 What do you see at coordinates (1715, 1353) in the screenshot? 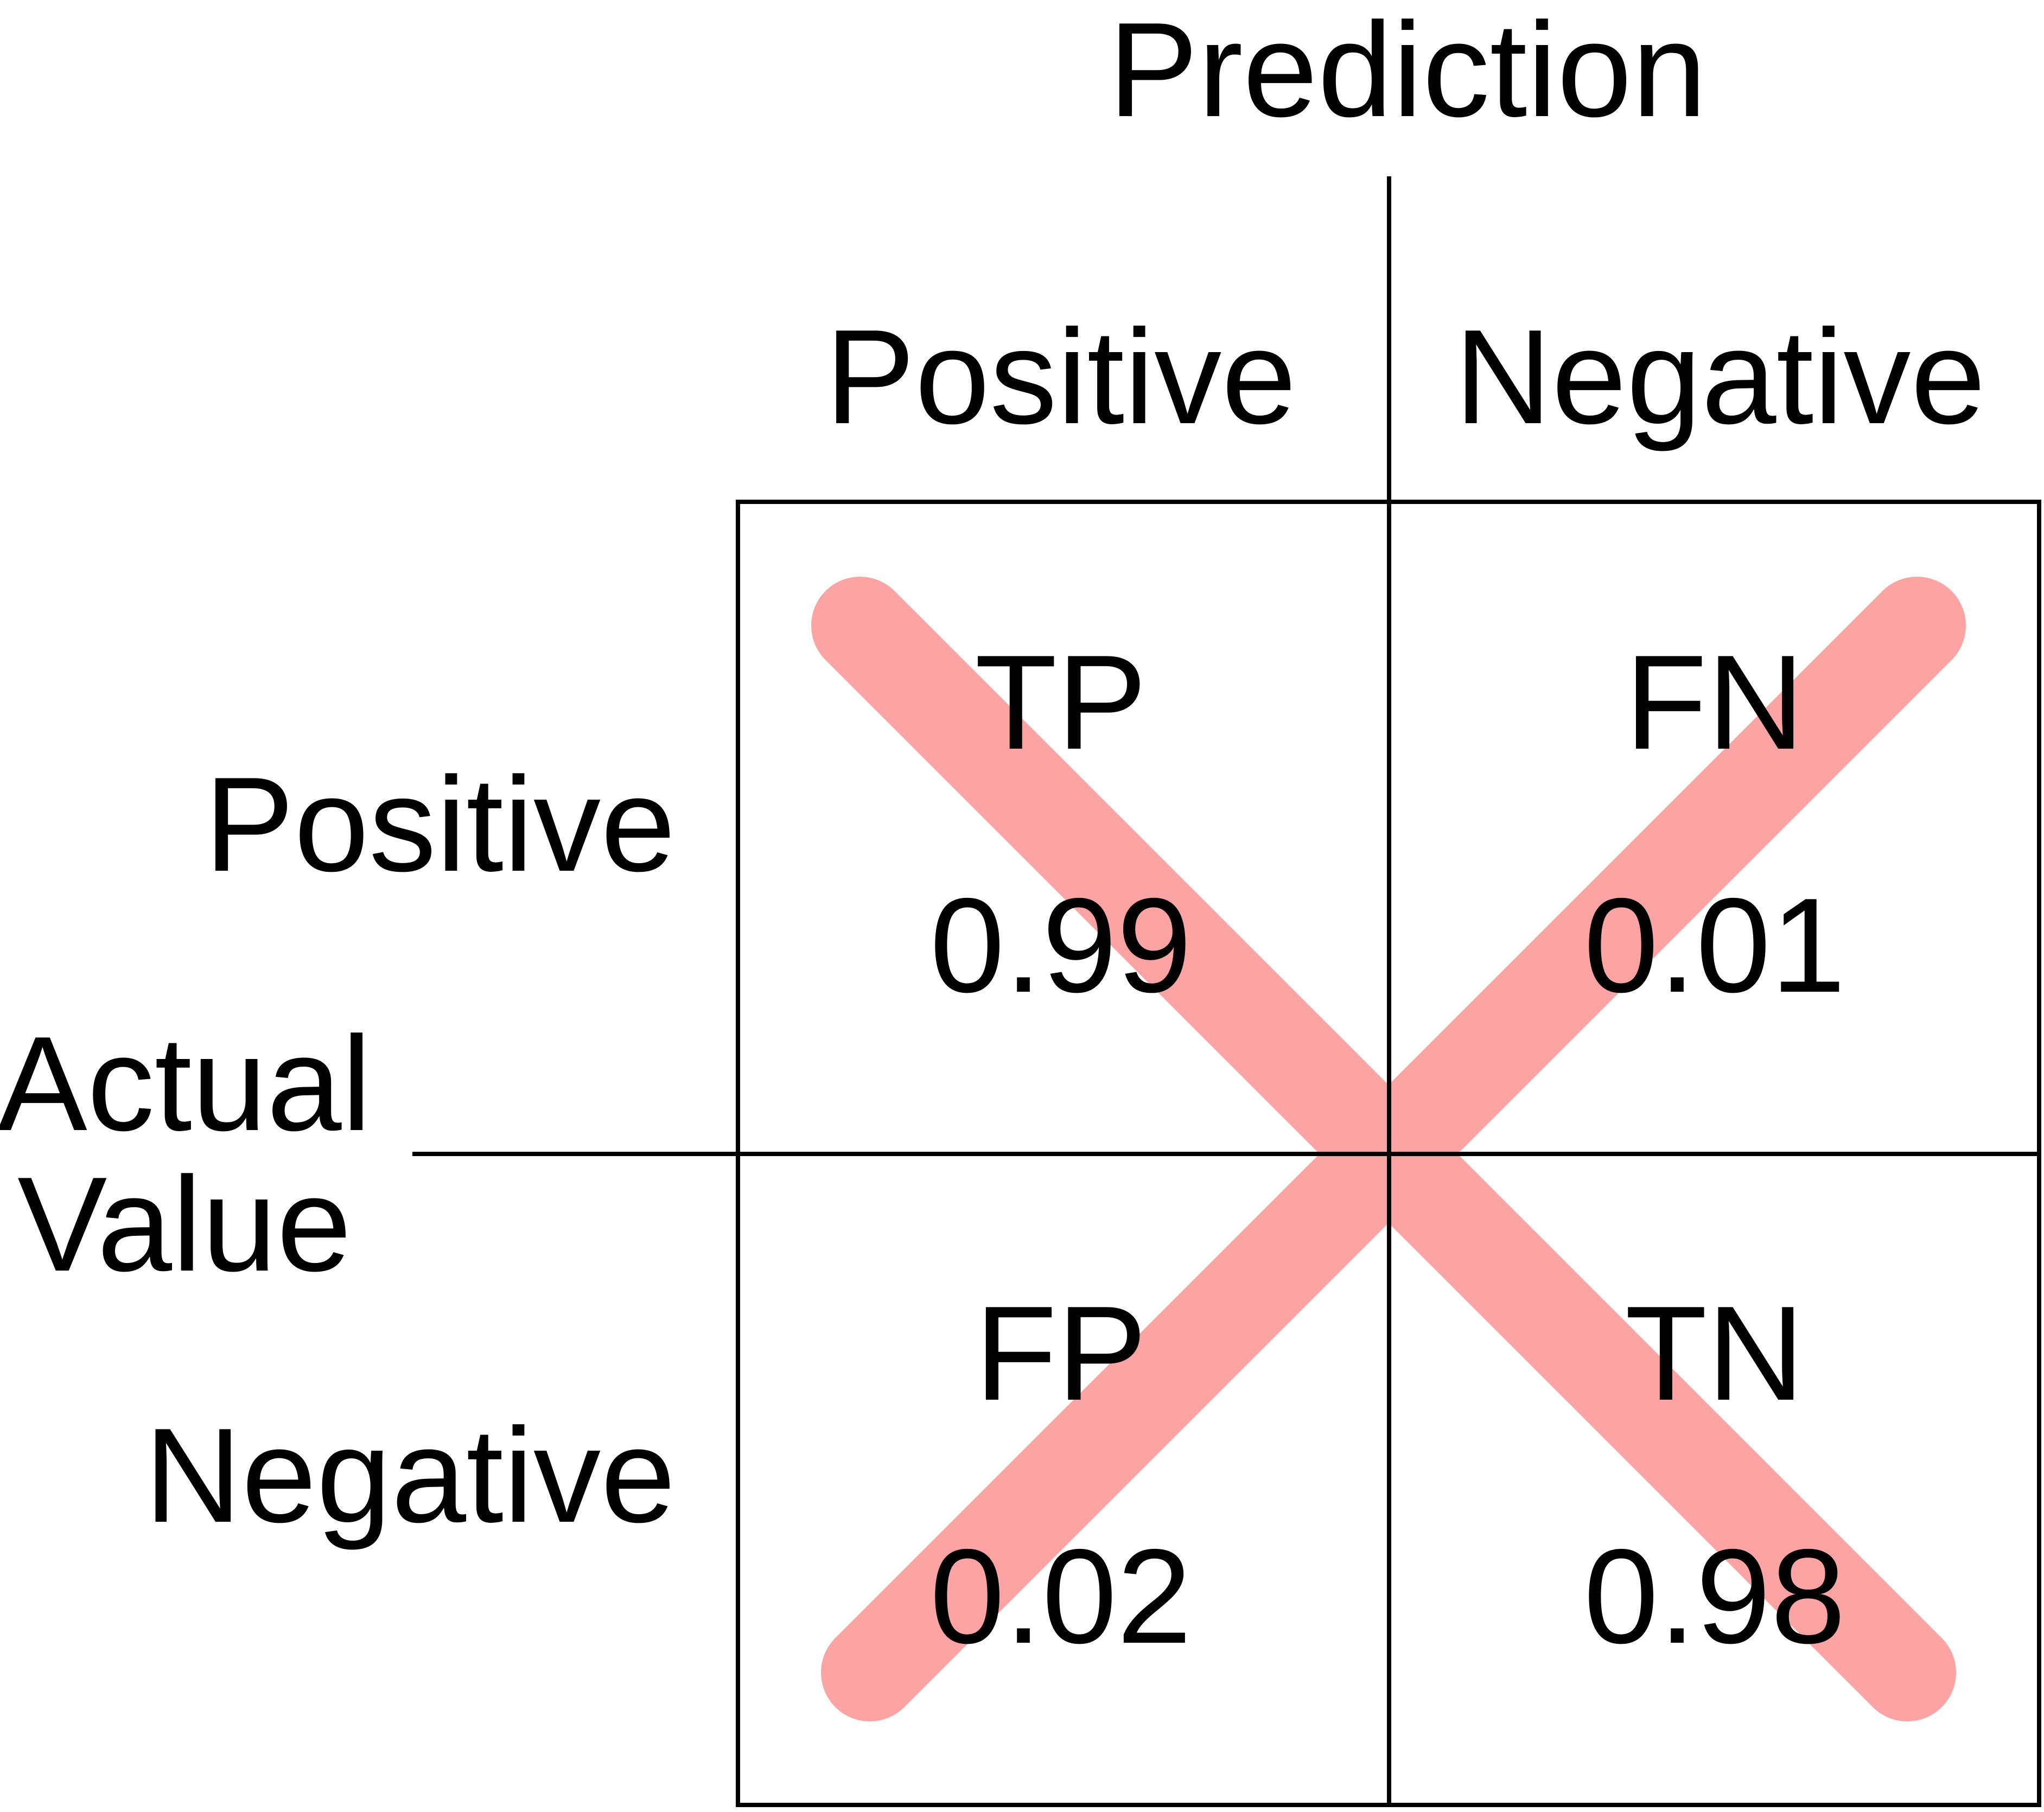
I see `cell-tn-abbr: TN` at bounding box center [1715, 1353].